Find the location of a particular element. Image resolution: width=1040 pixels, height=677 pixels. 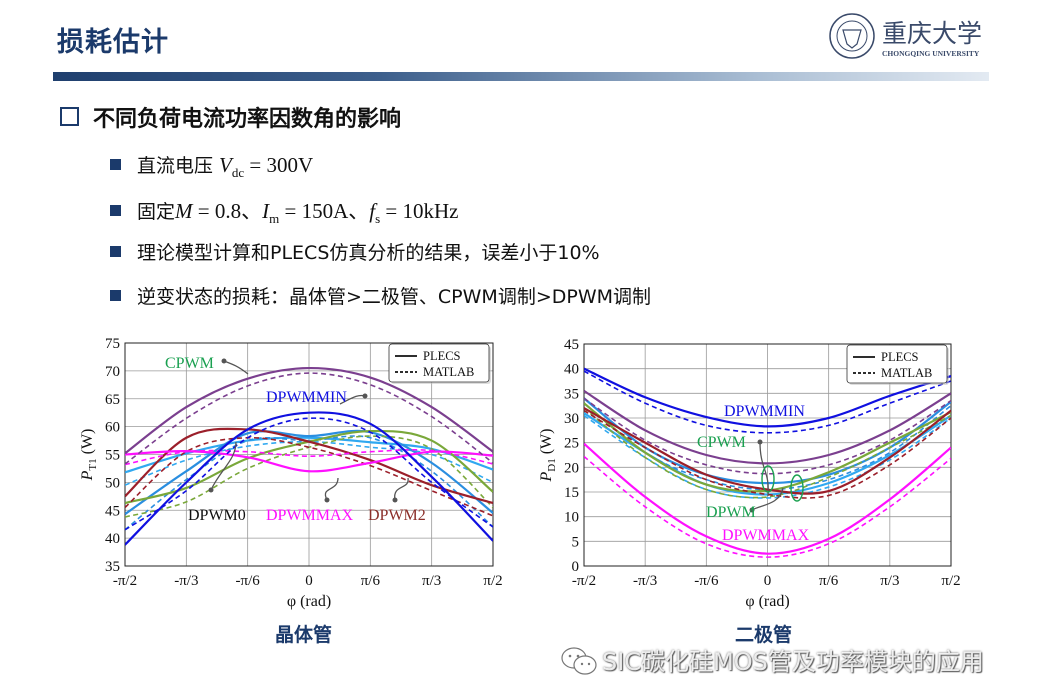

section-heading: 不同负荷电流功率因数角的影响 is located at coordinates (230, 117).